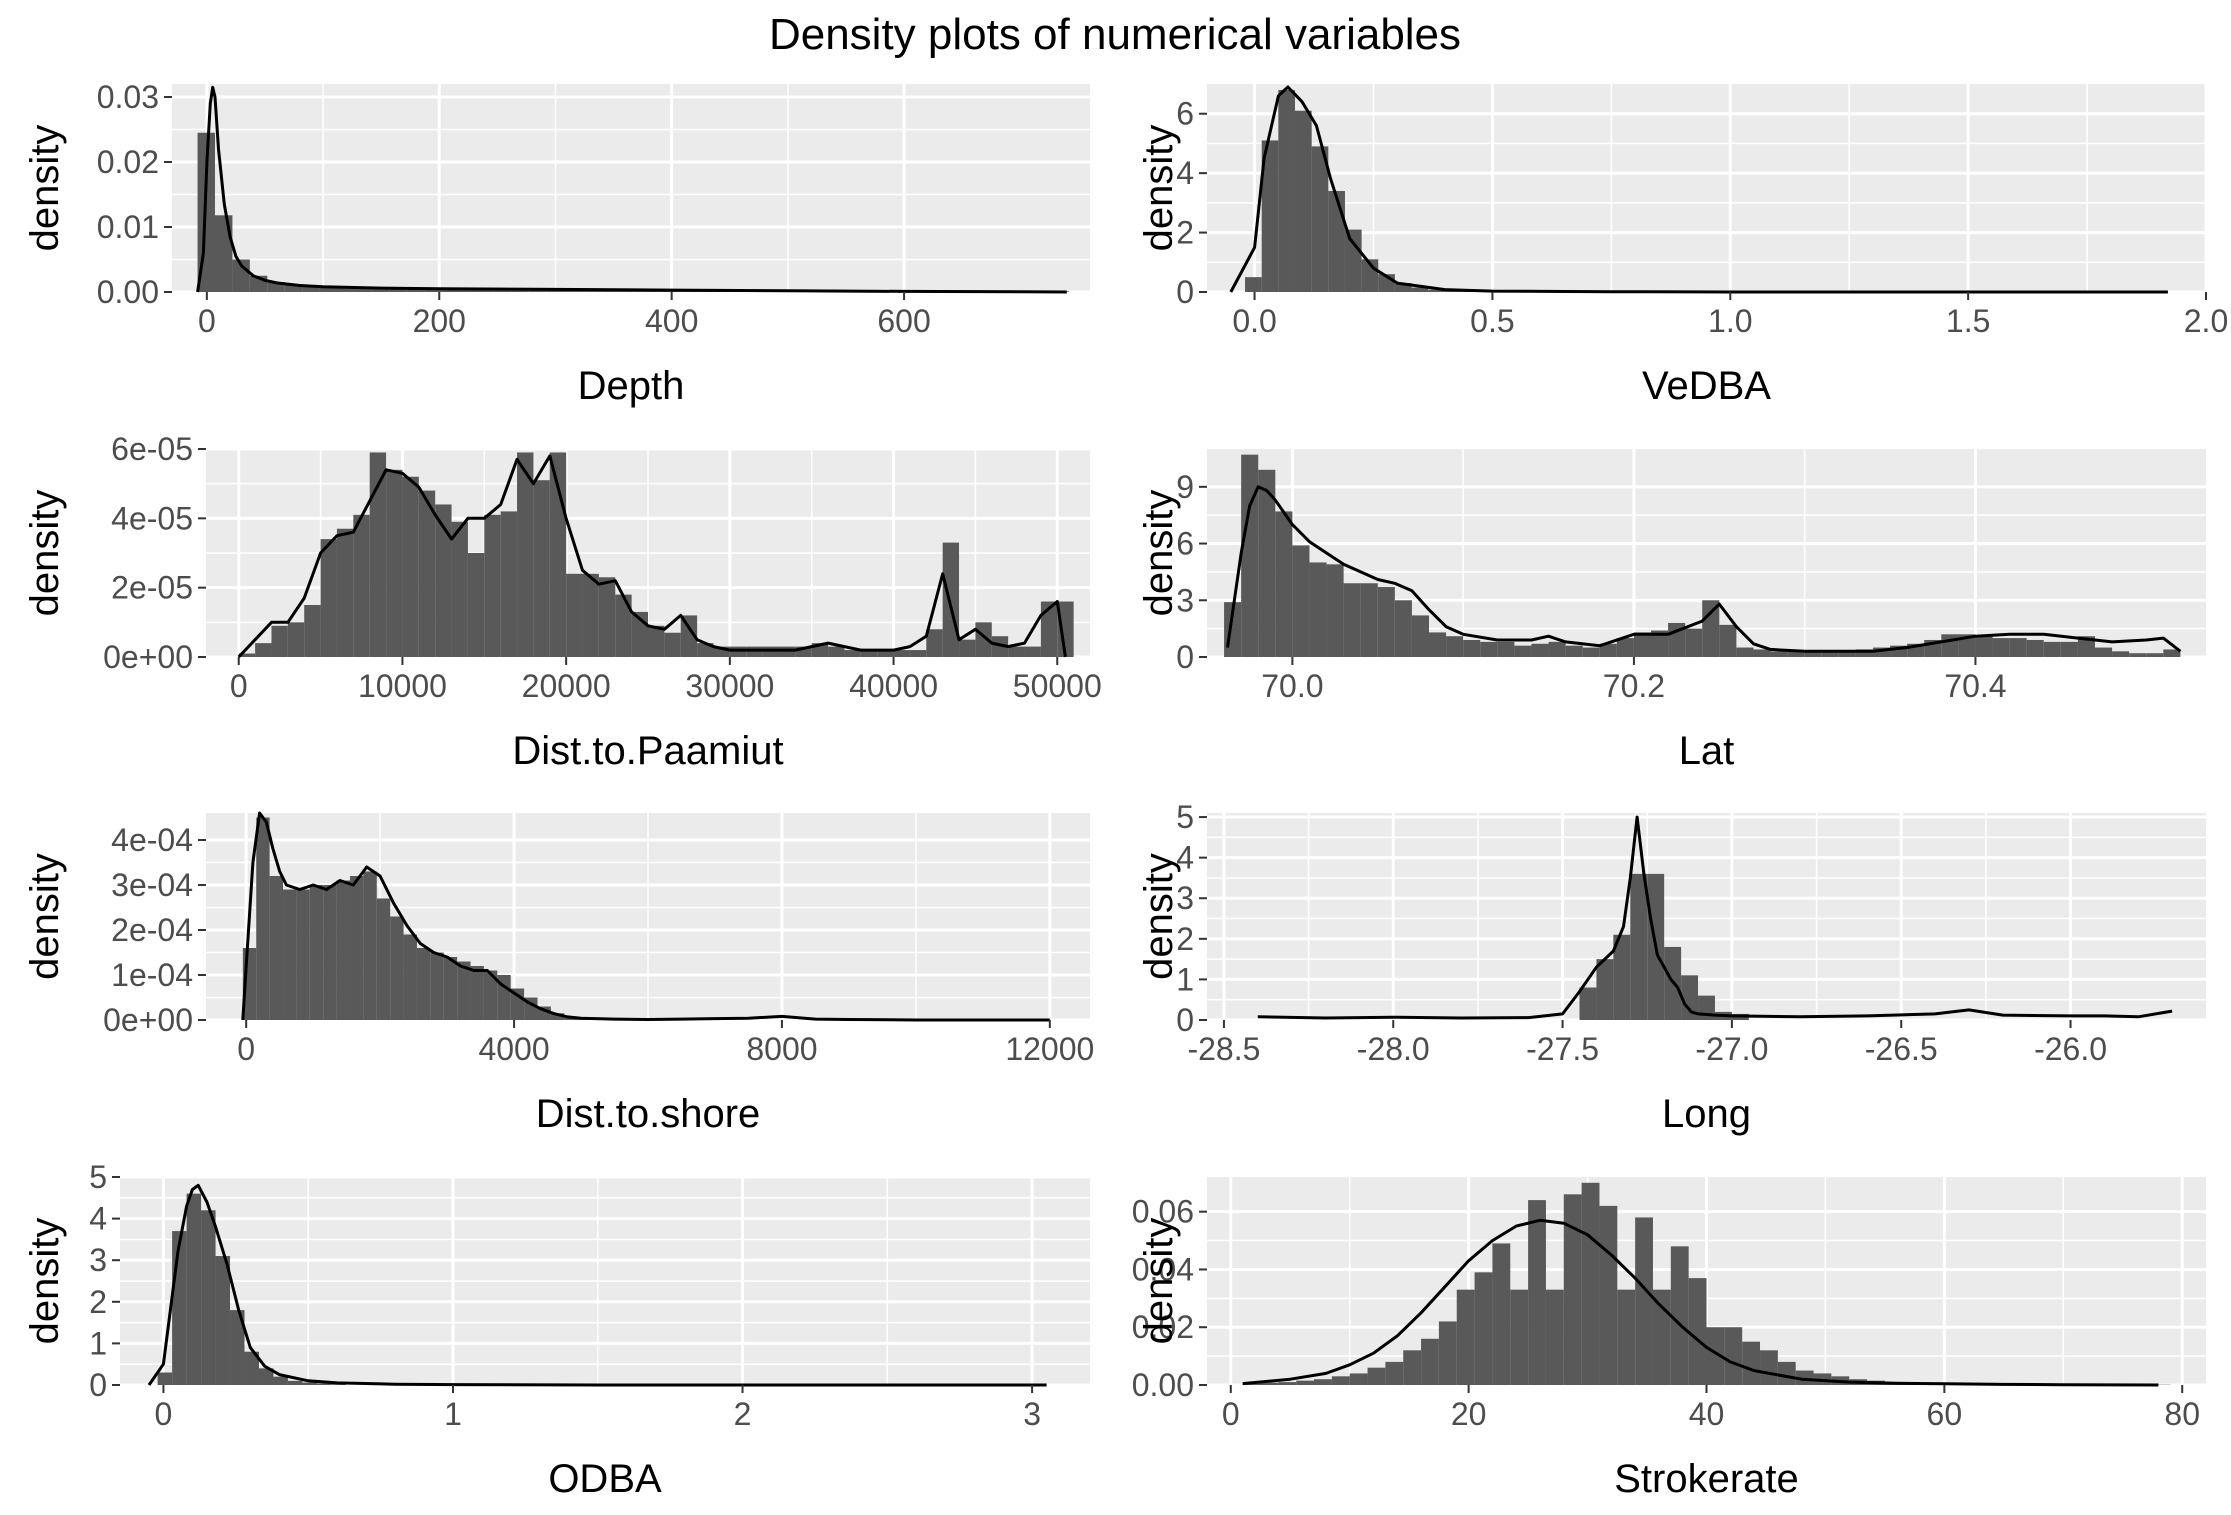 The image size is (2231, 1515). Describe the element at coordinates (671, 321) in the screenshot. I see `x-tick-label: 400` at that location.